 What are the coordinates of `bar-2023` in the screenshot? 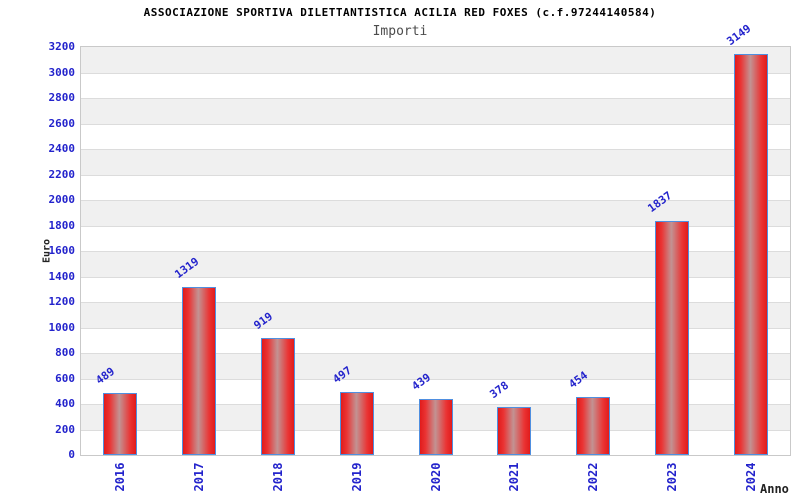 It's located at (671, 338).